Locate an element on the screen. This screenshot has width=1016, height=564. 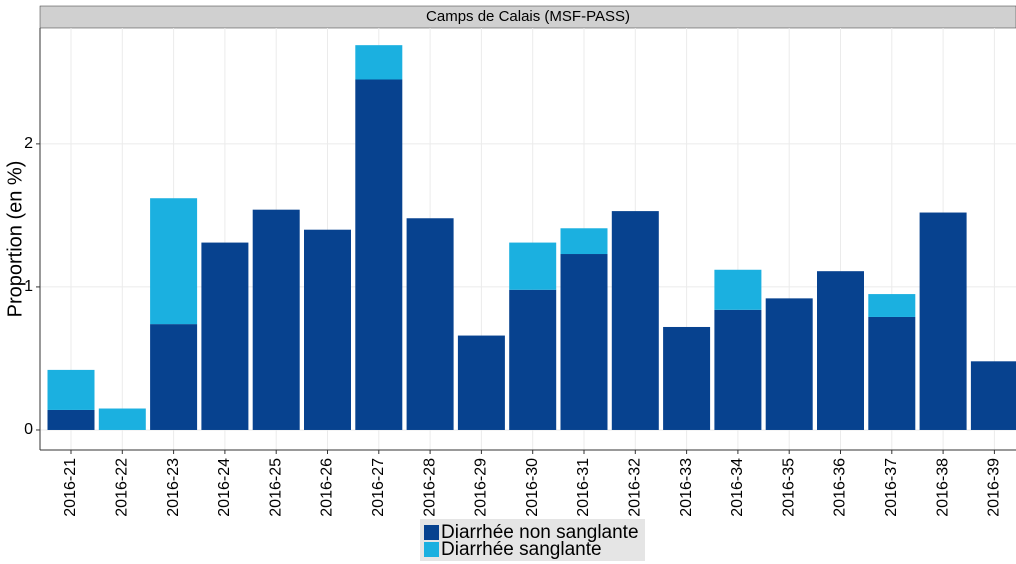
legend-label: Diarrhée sanglante is located at coordinates (521, 549).